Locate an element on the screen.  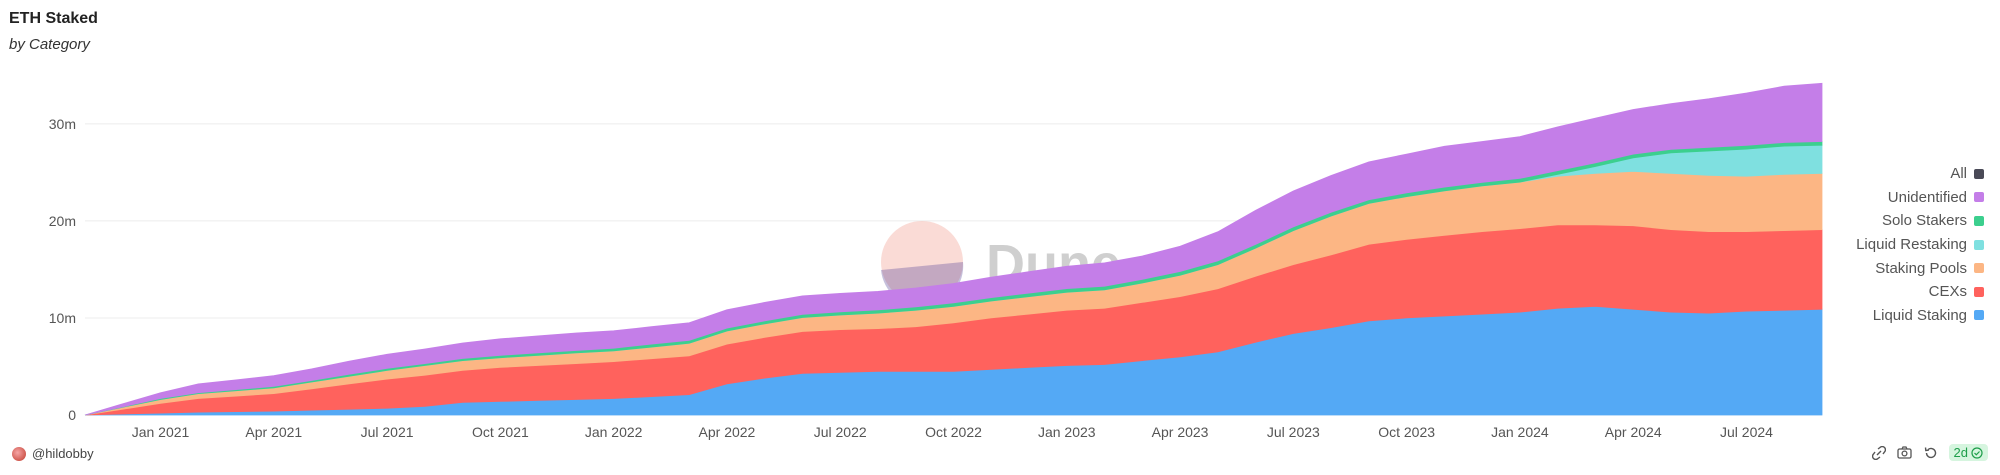
legend-item-liquid-restaking: Liquid Restaking is located at coordinates (1920, 245).